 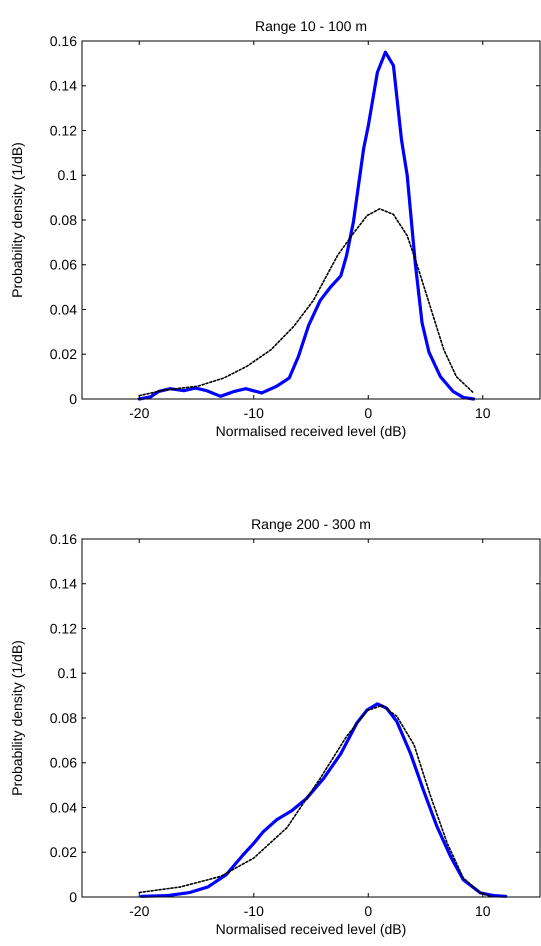 What do you see at coordinates (311, 524) in the screenshot?
I see `chart-title: Range 200 - 300 m` at bounding box center [311, 524].